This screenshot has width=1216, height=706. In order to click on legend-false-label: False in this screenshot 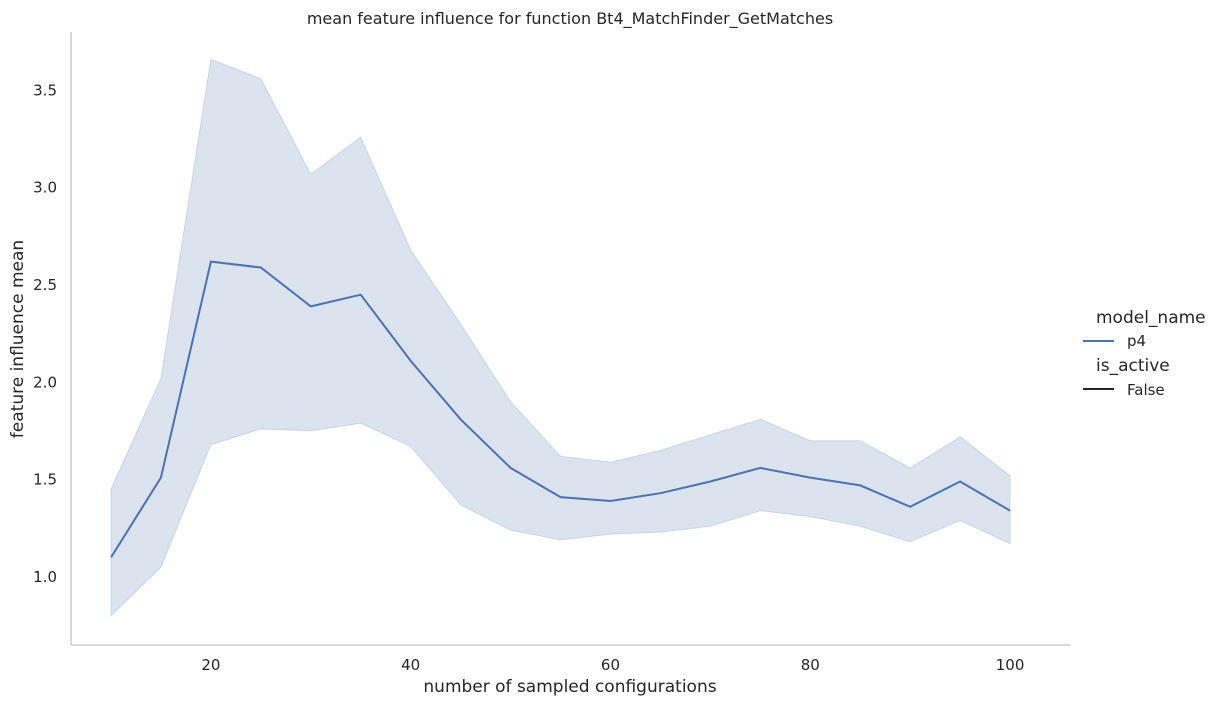, I will do `click(1146, 390)`.